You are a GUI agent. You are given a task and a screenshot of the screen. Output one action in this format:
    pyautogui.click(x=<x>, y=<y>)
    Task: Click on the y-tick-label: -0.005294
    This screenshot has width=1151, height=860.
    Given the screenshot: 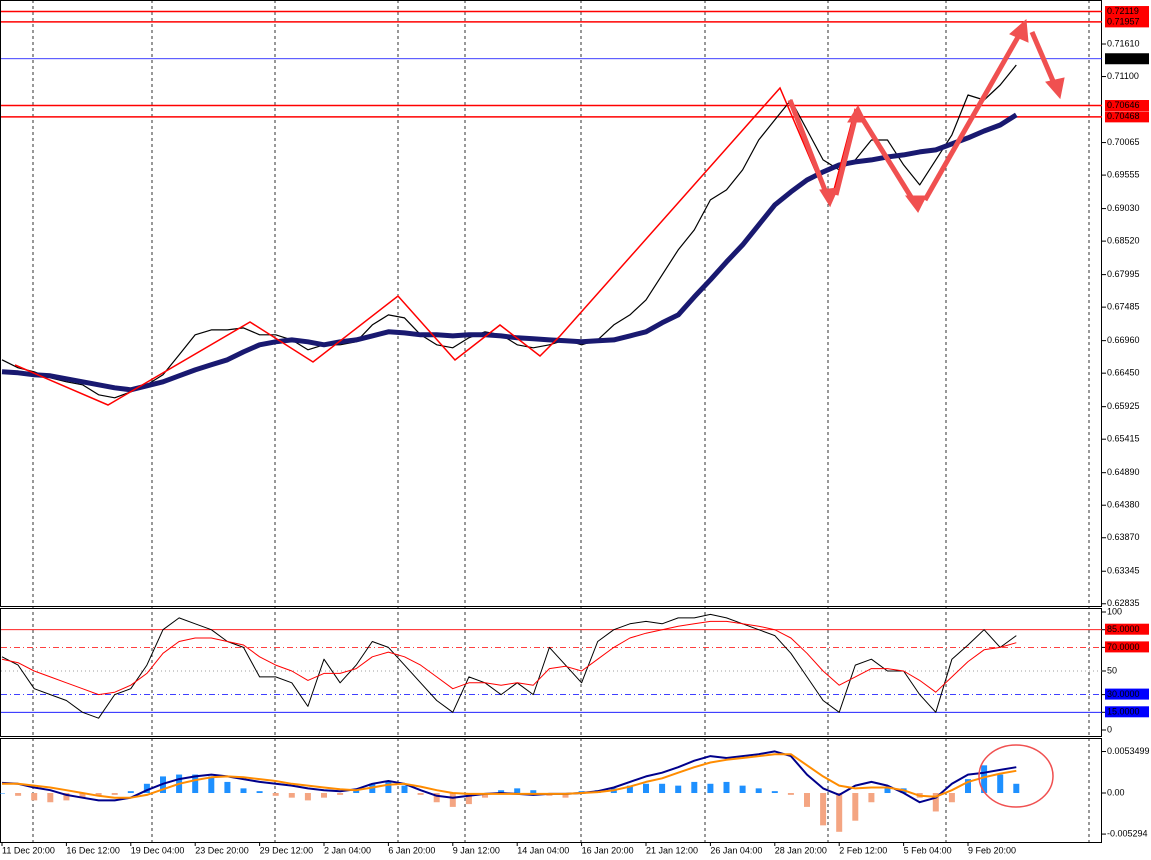 What is the action you would take?
    pyautogui.click(x=1127, y=833)
    